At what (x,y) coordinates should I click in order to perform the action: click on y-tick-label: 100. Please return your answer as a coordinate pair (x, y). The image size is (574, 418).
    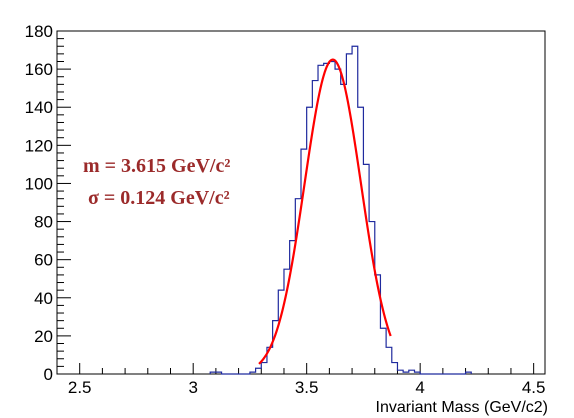
    Looking at the image, I should click on (39, 183).